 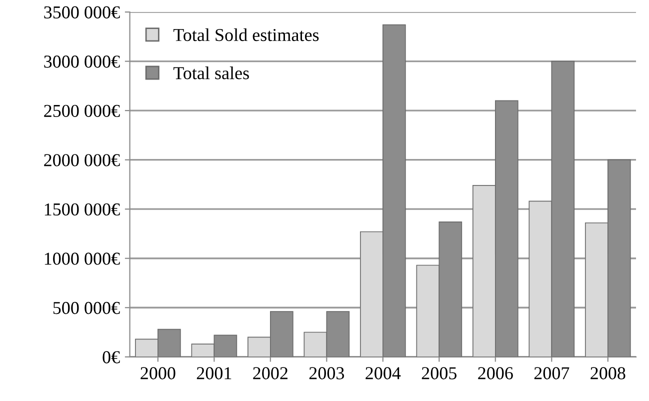 I want to click on legend-label: Total Sold estimates, so click(x=246, y=35).